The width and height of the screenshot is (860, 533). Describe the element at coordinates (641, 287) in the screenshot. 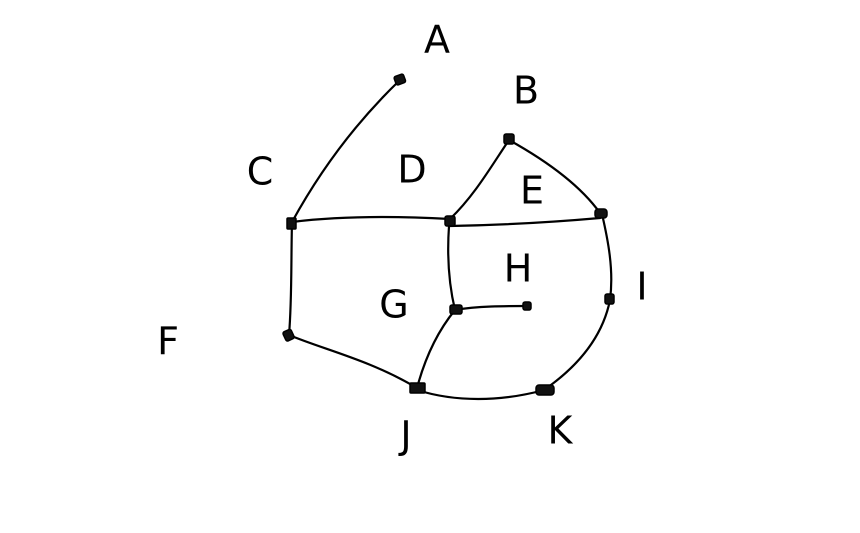

I see `label-i: I` at that location.